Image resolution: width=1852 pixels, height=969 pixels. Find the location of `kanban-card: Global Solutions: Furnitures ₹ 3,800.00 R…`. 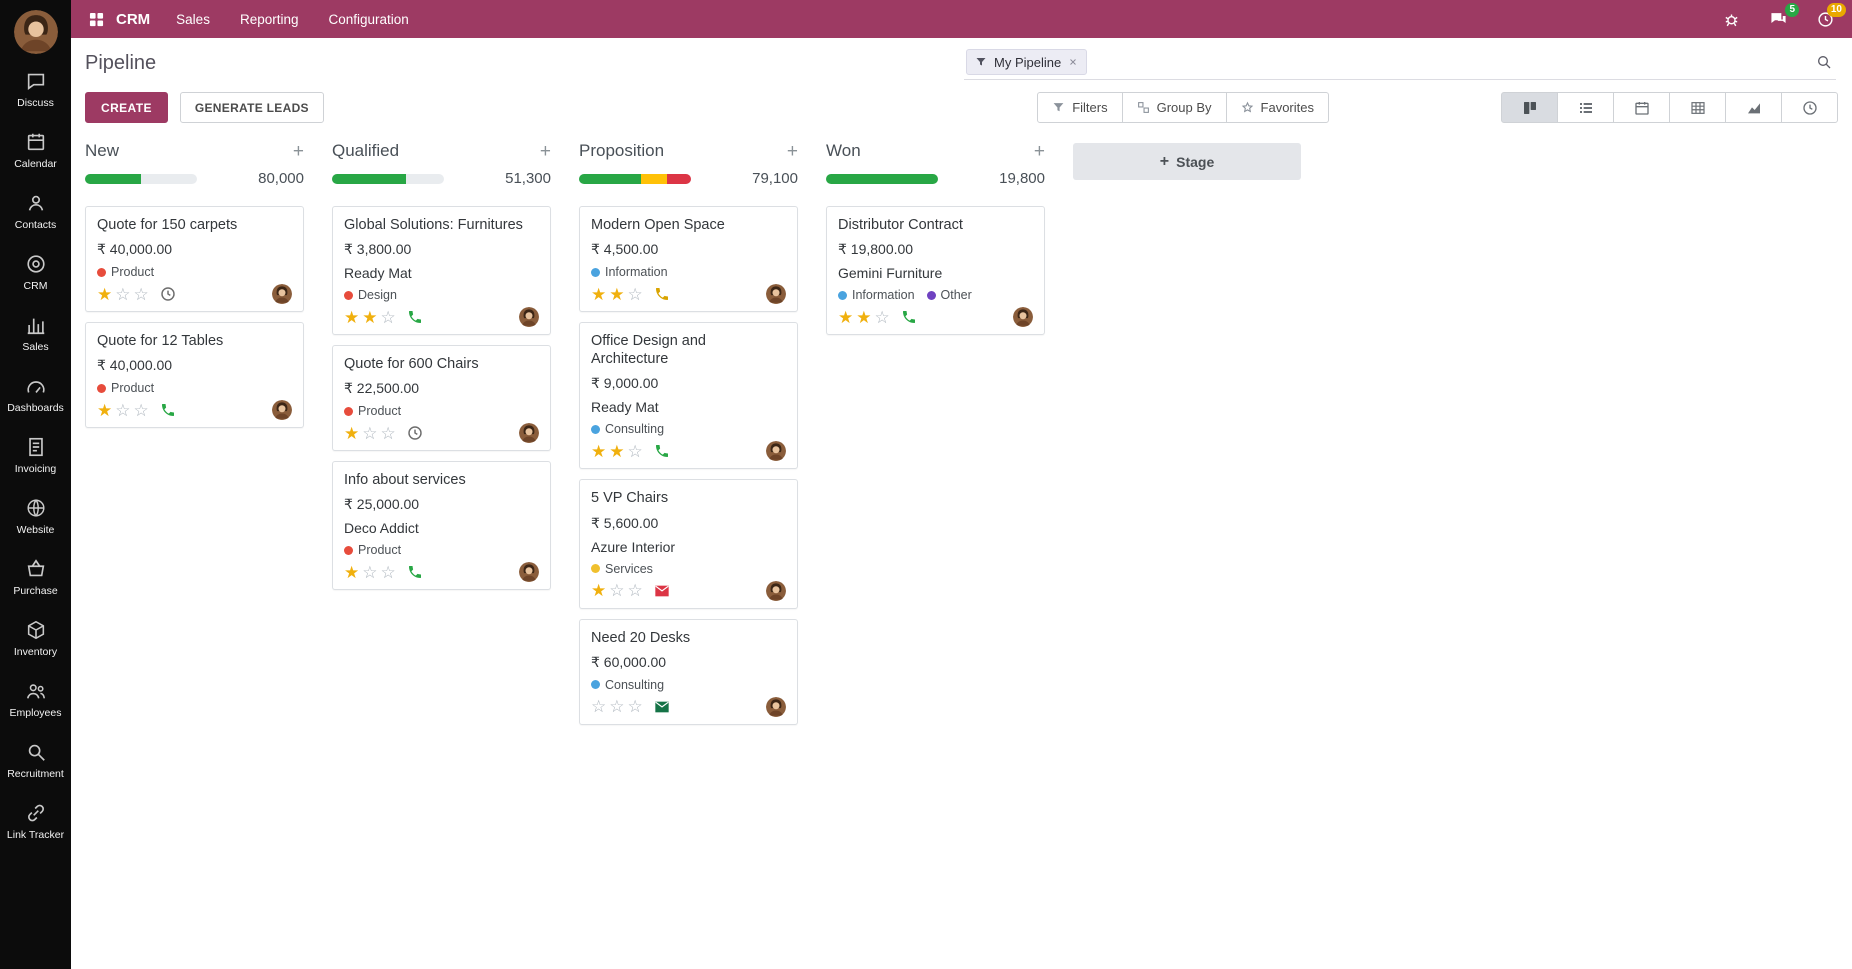

kanban-card: Global Solutions: Furnitures ₹ 3,800.00 R… is located at coordinates (441, 271).